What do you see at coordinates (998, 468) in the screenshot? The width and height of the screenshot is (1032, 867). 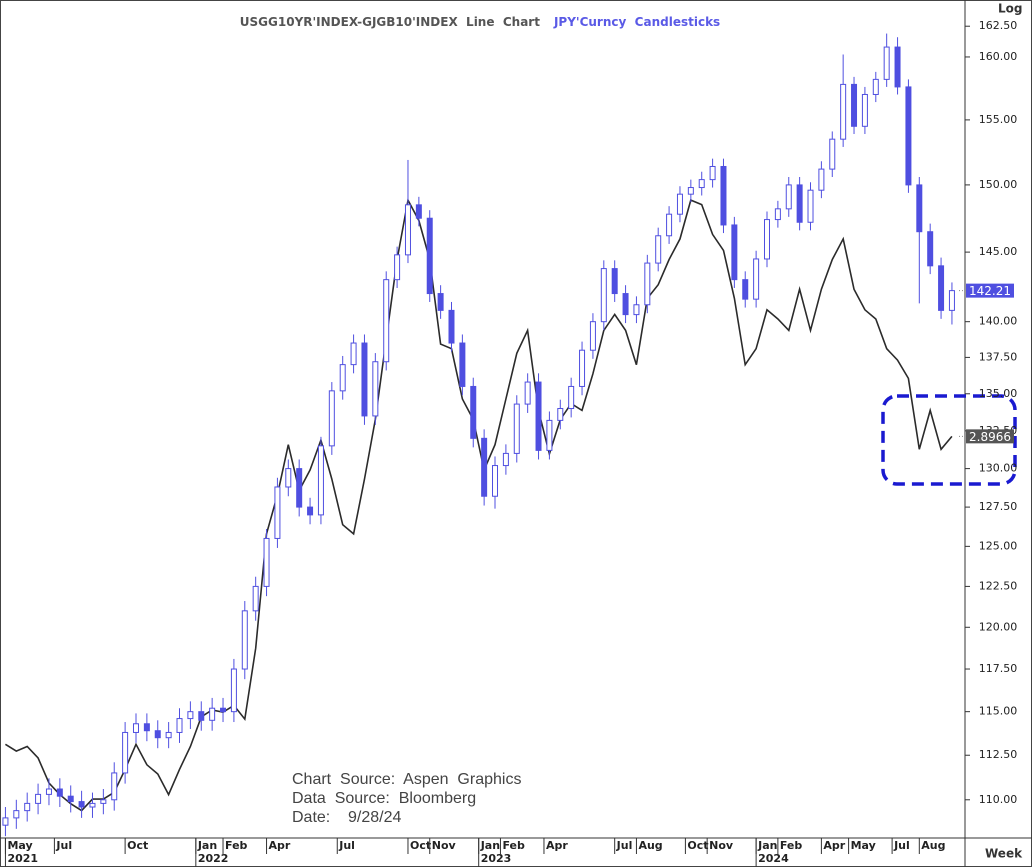 I see `y-tick-label: 130.00` at bounding box center [998, 468].